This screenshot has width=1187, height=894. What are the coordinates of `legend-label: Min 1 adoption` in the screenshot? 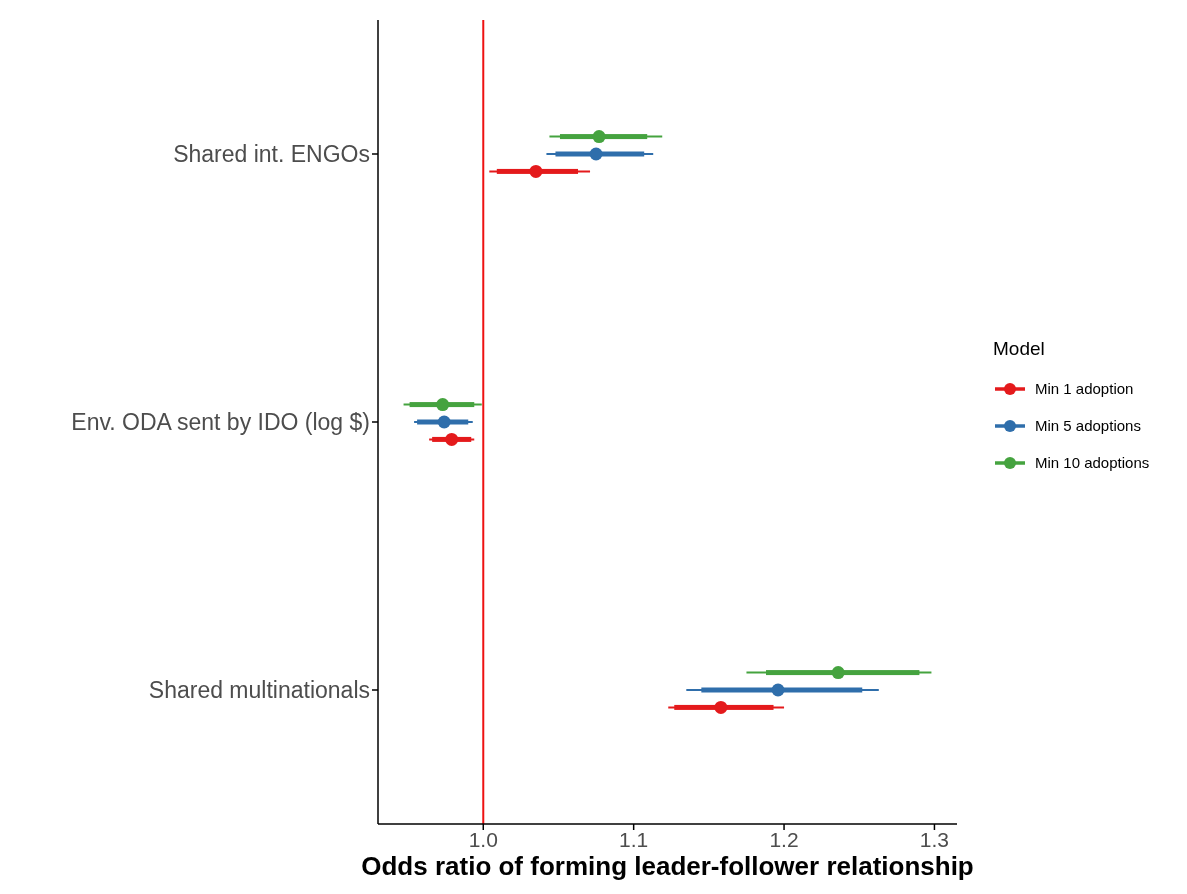 It's located at (1084, 388).